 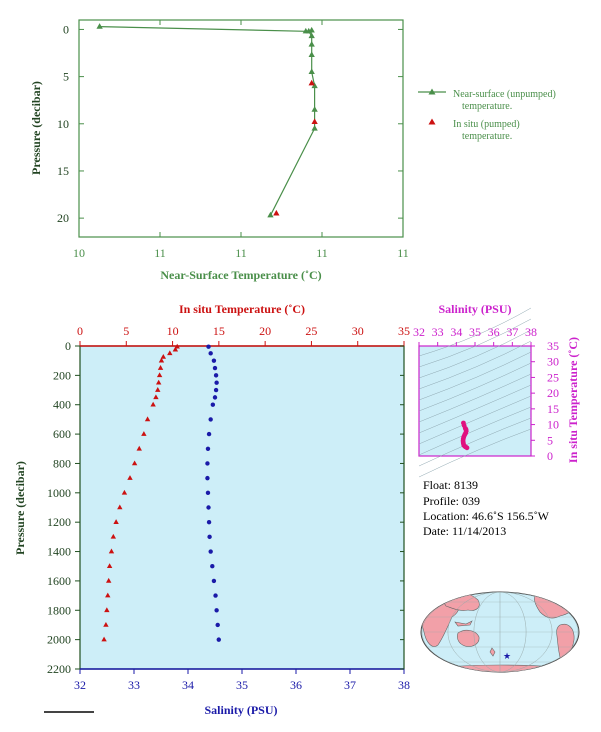 I want to click on ts-plot-frame, so click(x=475, y=401).